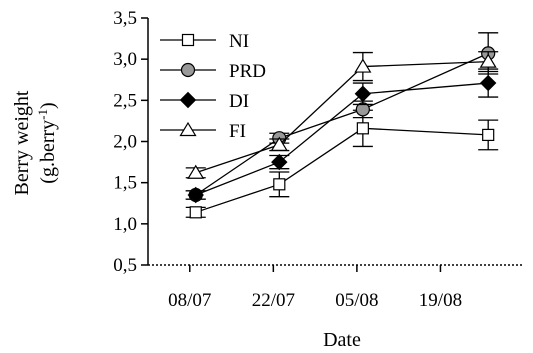  I want to click on legend-item-prd: PRD, so click(213, 71).